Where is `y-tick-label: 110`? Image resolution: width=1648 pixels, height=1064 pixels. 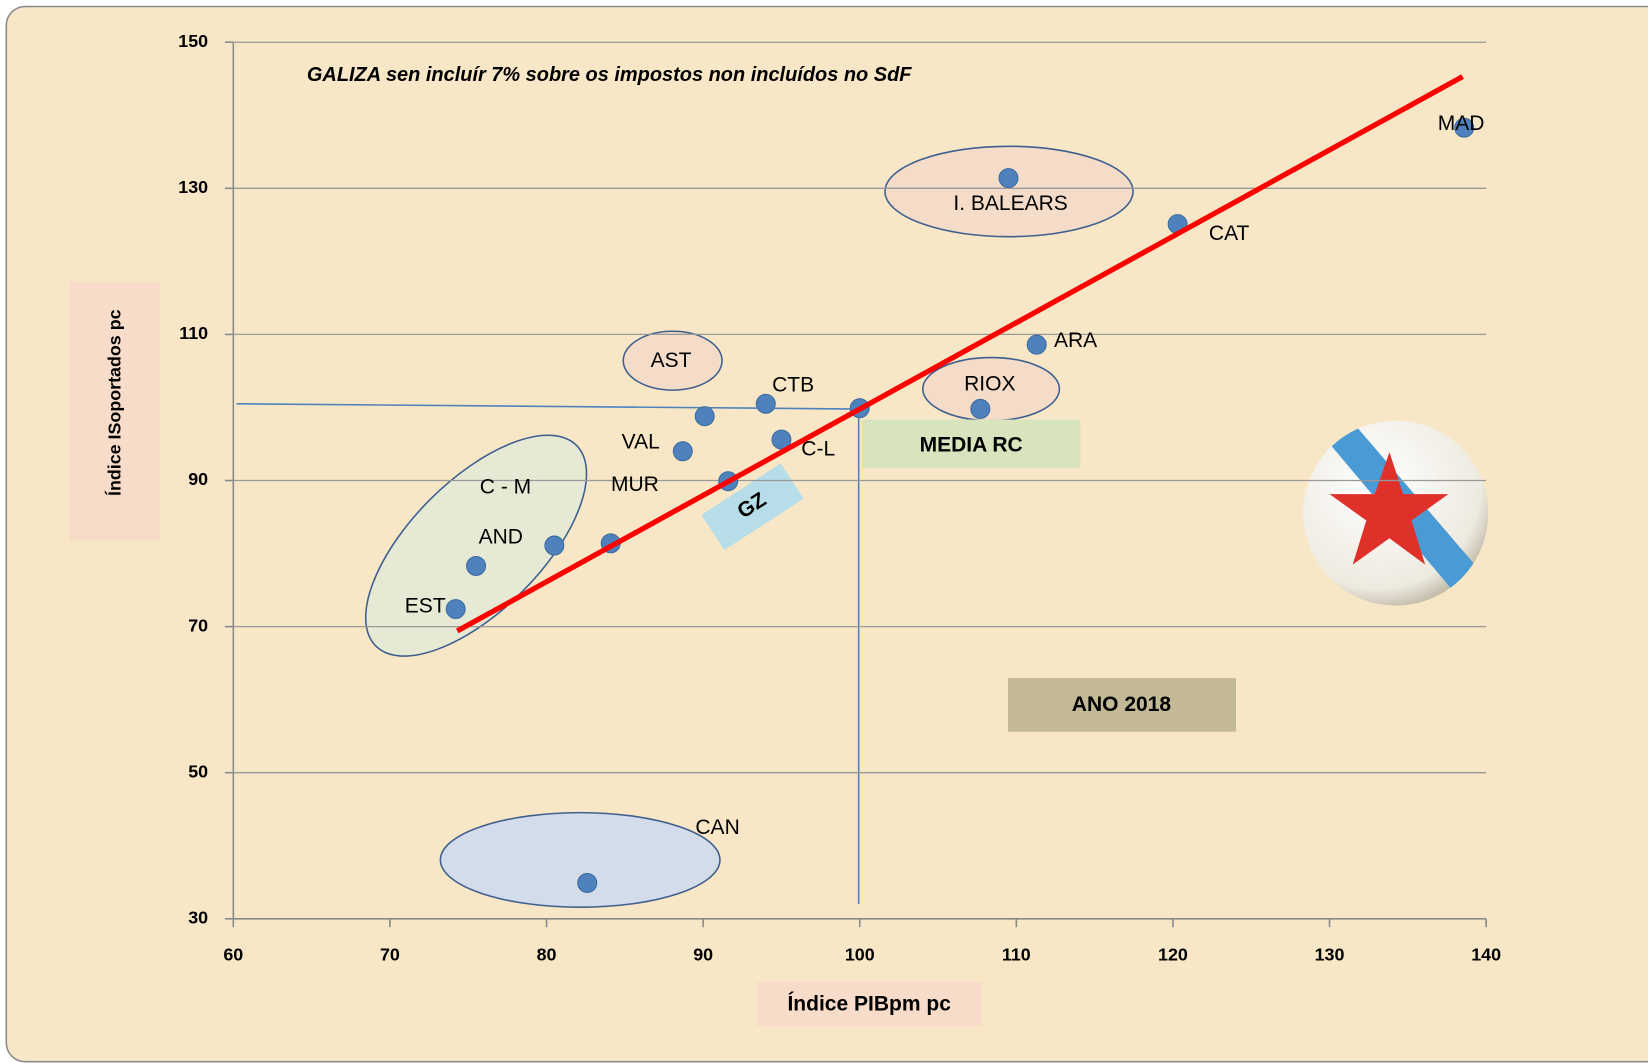 y-tick-label: 110 is located at coordinates (193, 333).